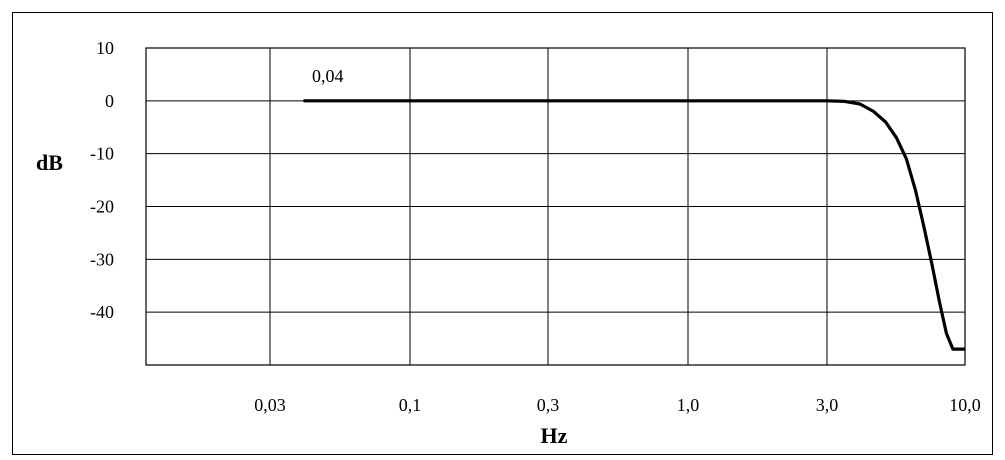  Describe the element at coordinates (270, 405) in the screenshot. I see `x-tick-label: 0,03` at that location.